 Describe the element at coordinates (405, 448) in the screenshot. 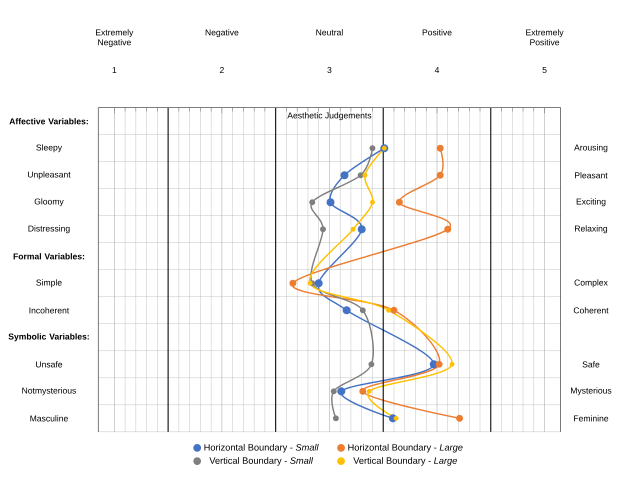

I see `legend-label: Horizontal Boundary - Large` at that location.